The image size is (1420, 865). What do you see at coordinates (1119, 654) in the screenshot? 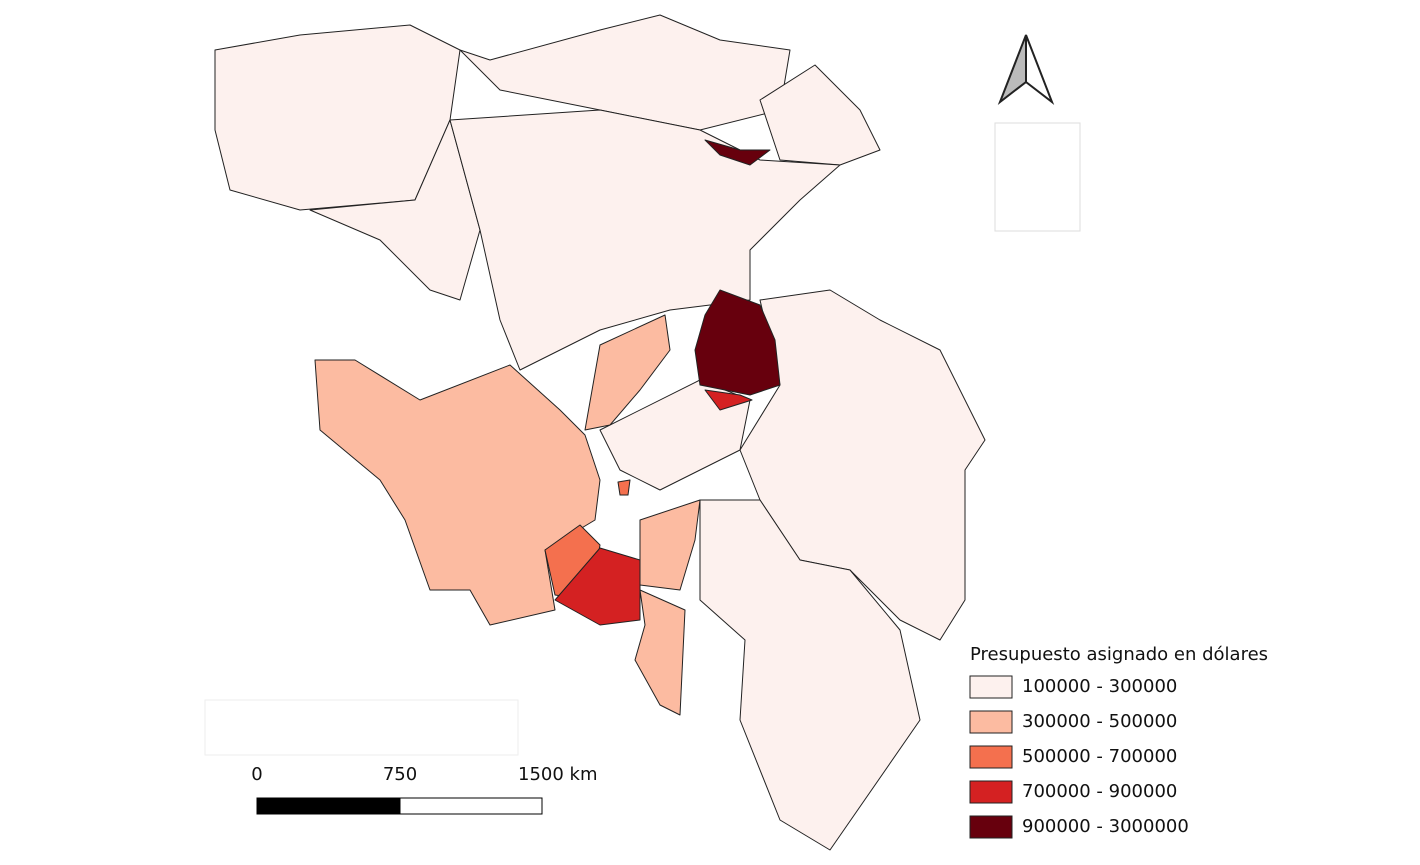
I see `legend-title: Presupuesto asignado en dólares` at bounding box center [1119, 654].